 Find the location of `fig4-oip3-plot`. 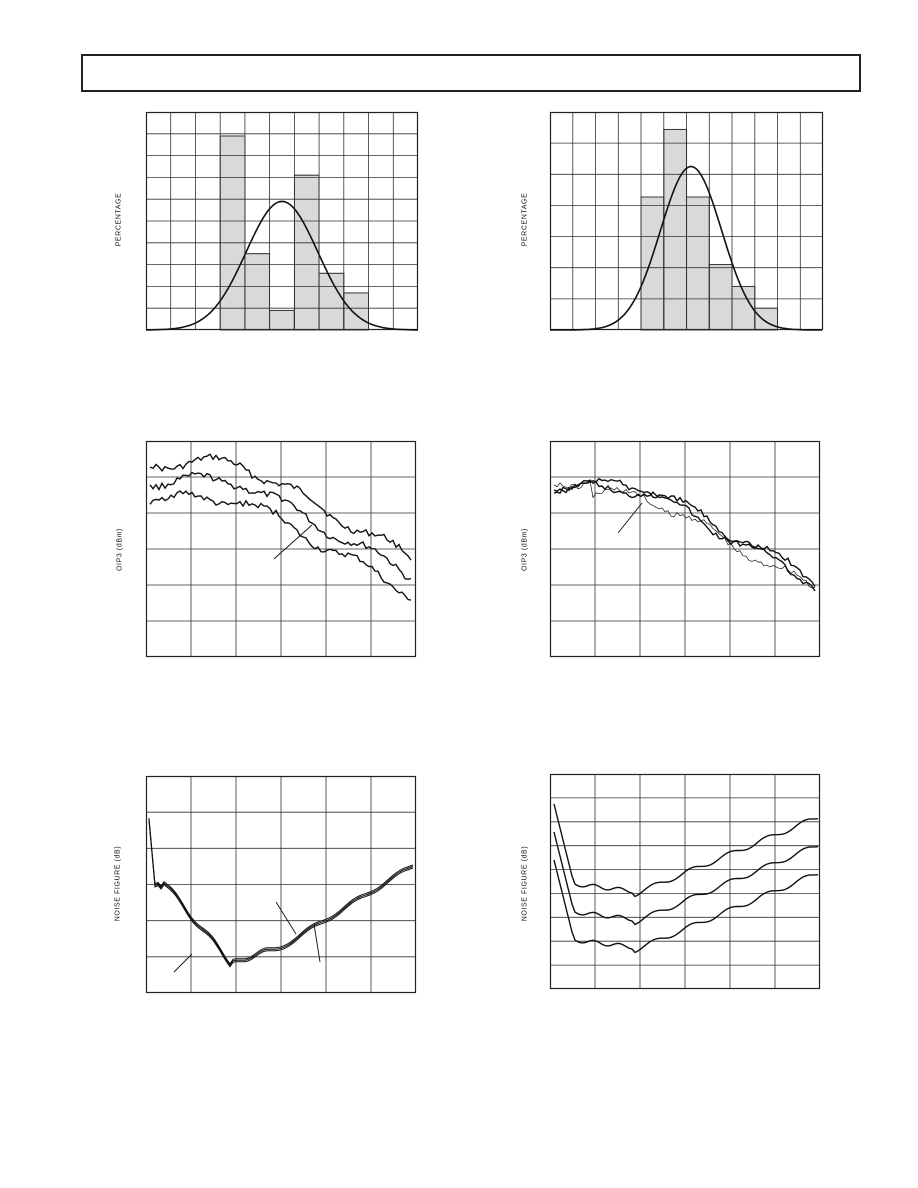

fig4-oip3-plot is located at coordinates (685, 549).